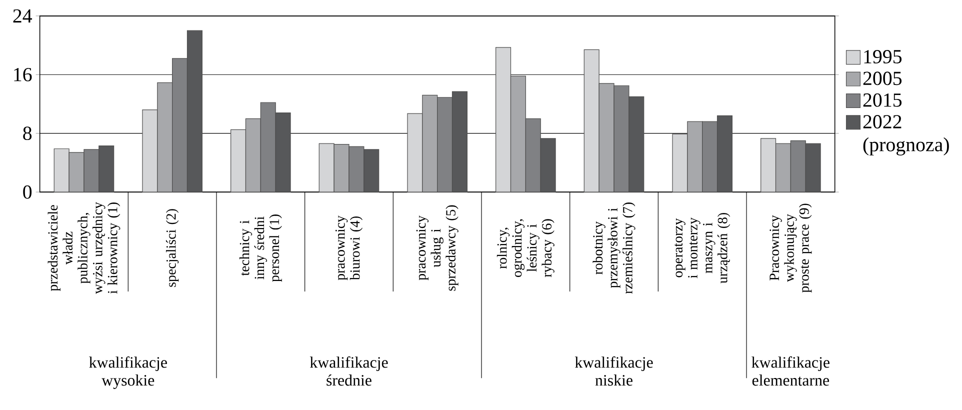  What do you see at coordinates (27, 133) in the screenshot?
I see `y-tick-label: 8` at bounding box center [27, 133].